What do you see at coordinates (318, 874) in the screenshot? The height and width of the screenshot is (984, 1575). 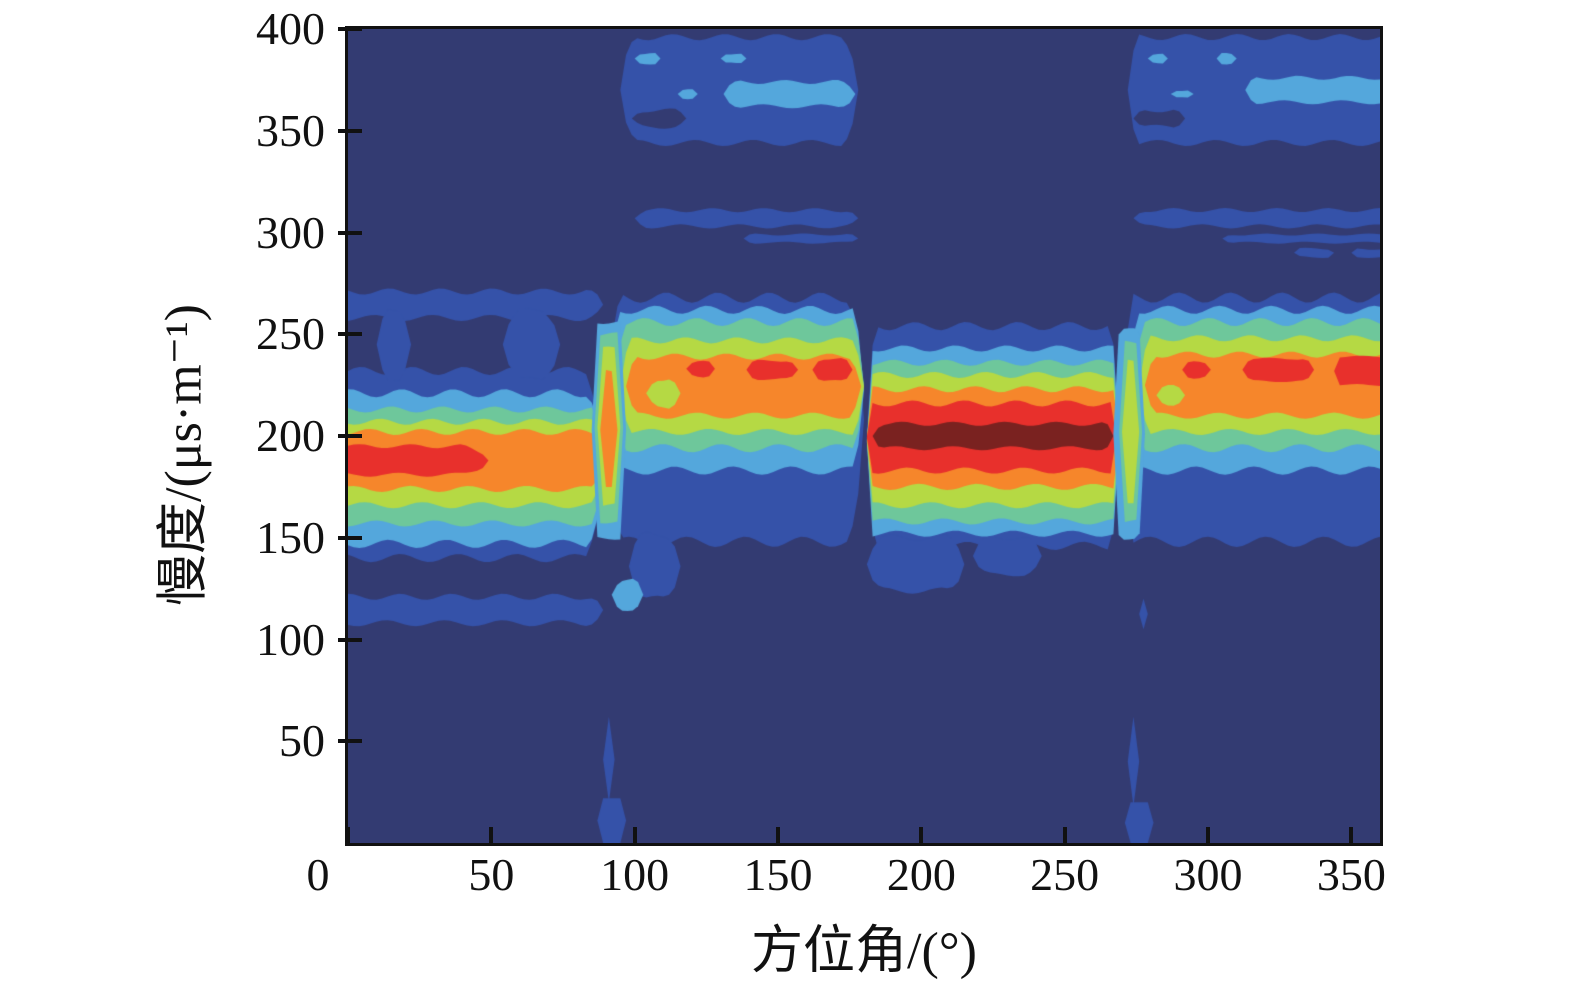 I see `x-tick-label: 0` at bounding box center [318, 874].